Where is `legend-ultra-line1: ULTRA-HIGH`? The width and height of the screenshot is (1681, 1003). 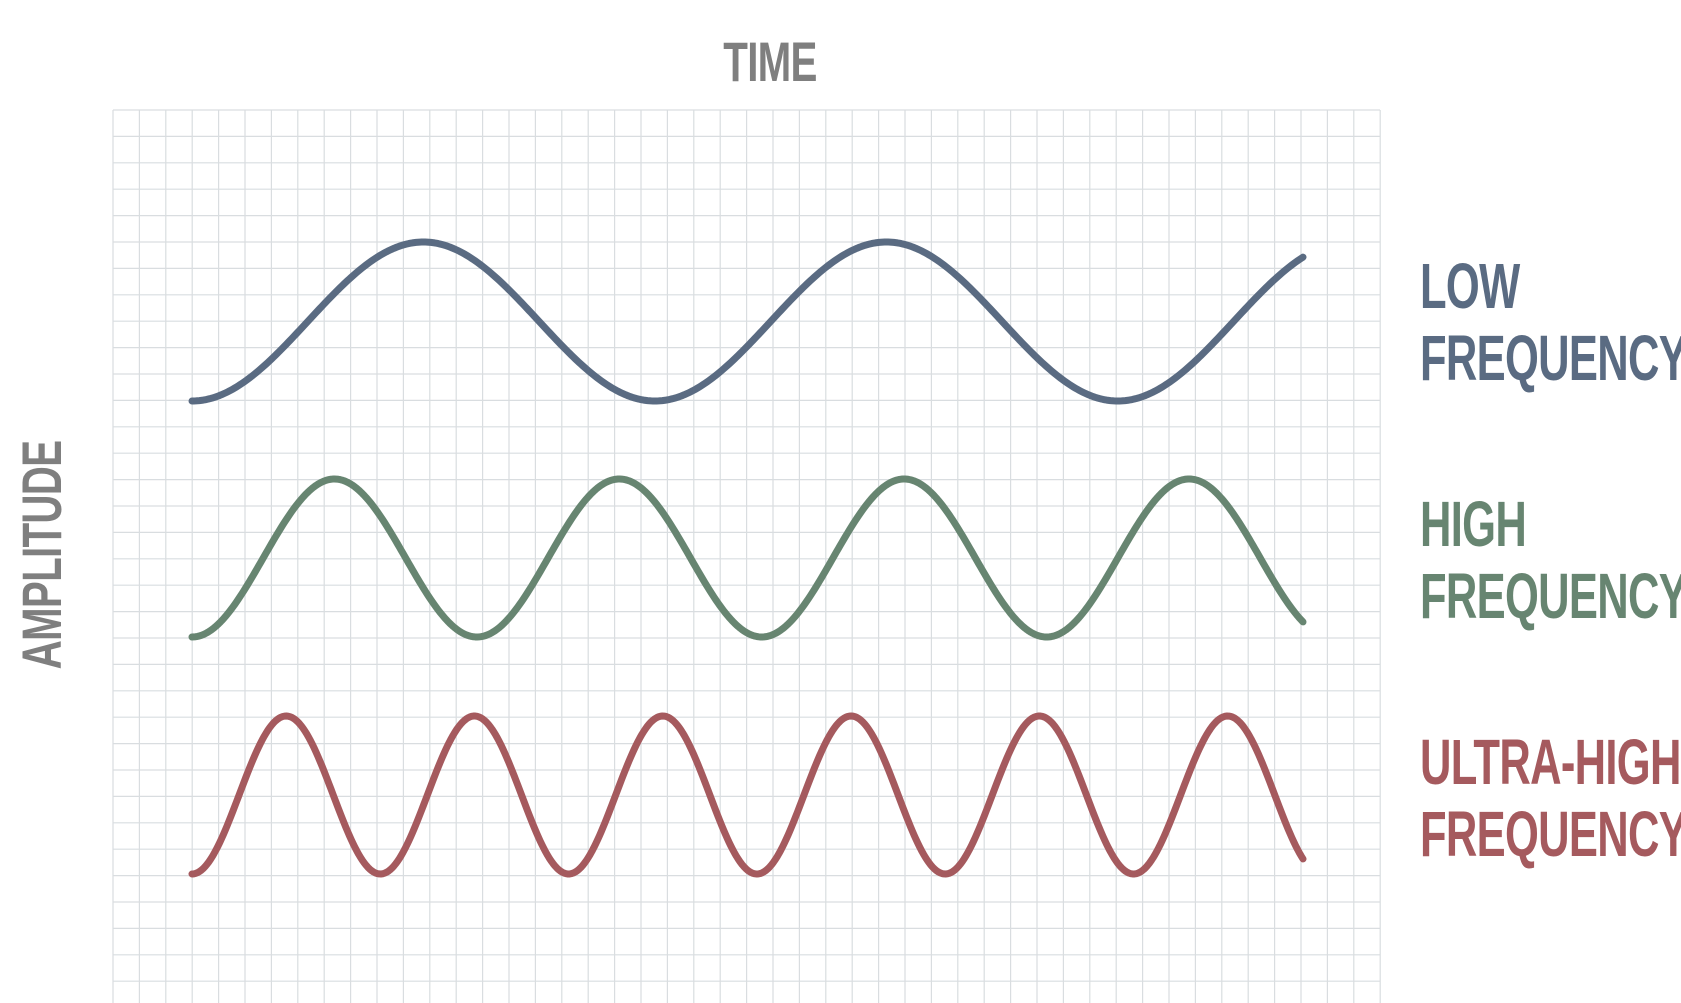
legend-ultra-line1: ULTRA-HIGH is located at coordinates (1550, 762).